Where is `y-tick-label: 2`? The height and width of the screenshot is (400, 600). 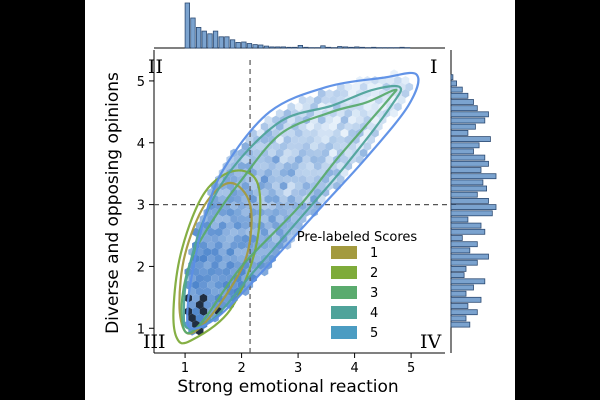 y-tick-label: 2 is located at coordinates (141, 267).